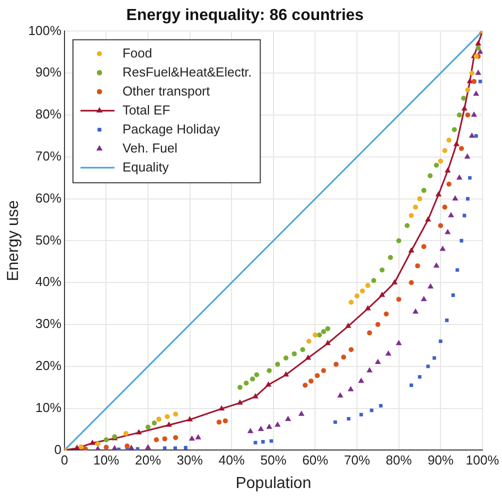  Describe the element at coordinates (166, 90) in the screenshot. I see `legend-label: Other transport` at that location.